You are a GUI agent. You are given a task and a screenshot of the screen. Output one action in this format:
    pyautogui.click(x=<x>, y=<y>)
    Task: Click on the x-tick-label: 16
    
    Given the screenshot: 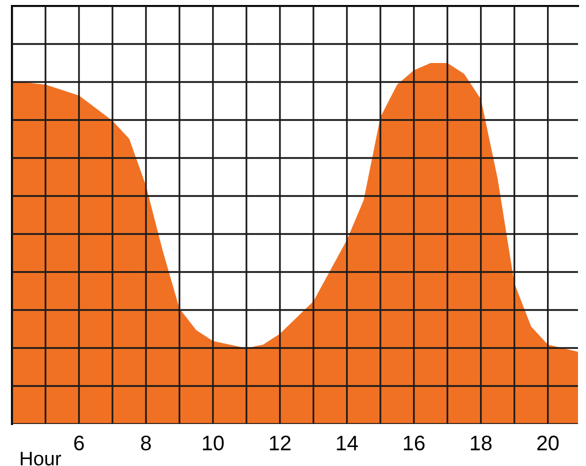 What is the action you would take?
    pyautogui.click(x=414, y=443)
    